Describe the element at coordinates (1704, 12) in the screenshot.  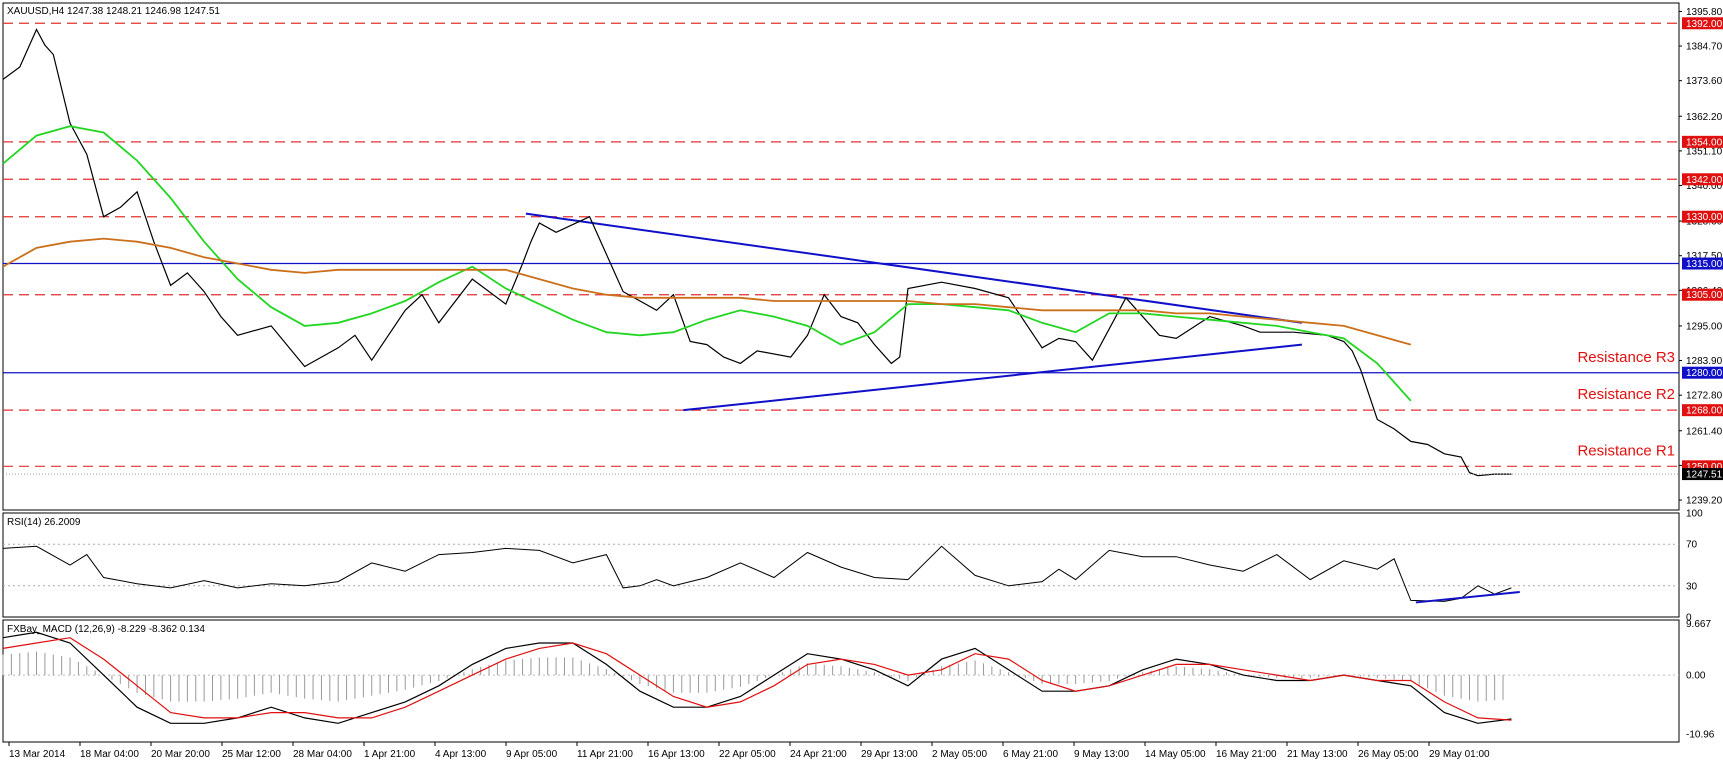
I see `price-tick-label-0: 1395.80` at that location.